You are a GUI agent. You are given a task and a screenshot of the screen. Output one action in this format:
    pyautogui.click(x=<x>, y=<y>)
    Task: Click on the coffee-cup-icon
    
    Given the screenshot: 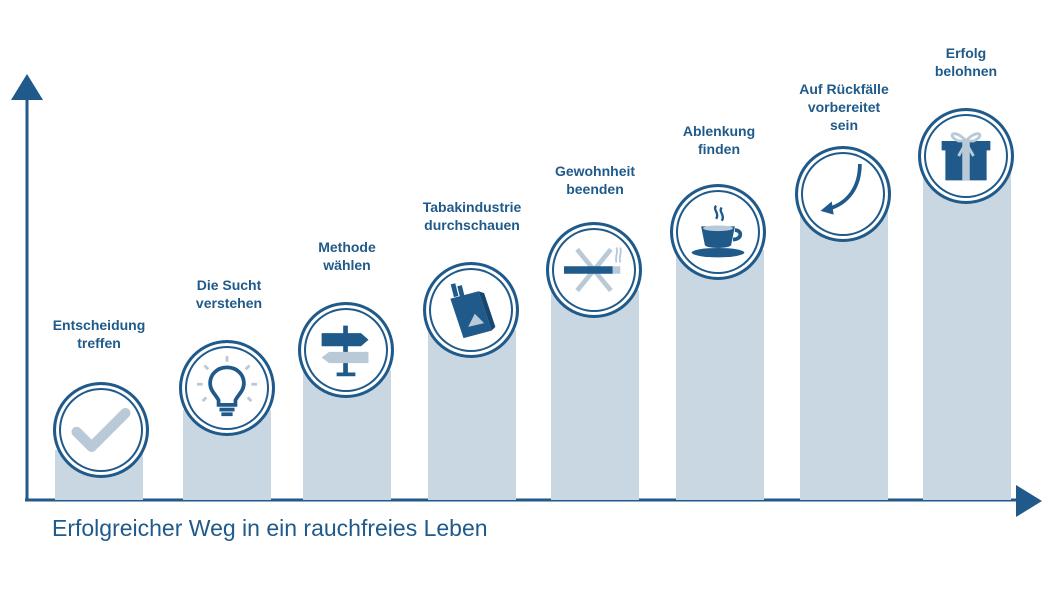 What is the action you would take?
    pyautogui.click(x=718, y=231)
    